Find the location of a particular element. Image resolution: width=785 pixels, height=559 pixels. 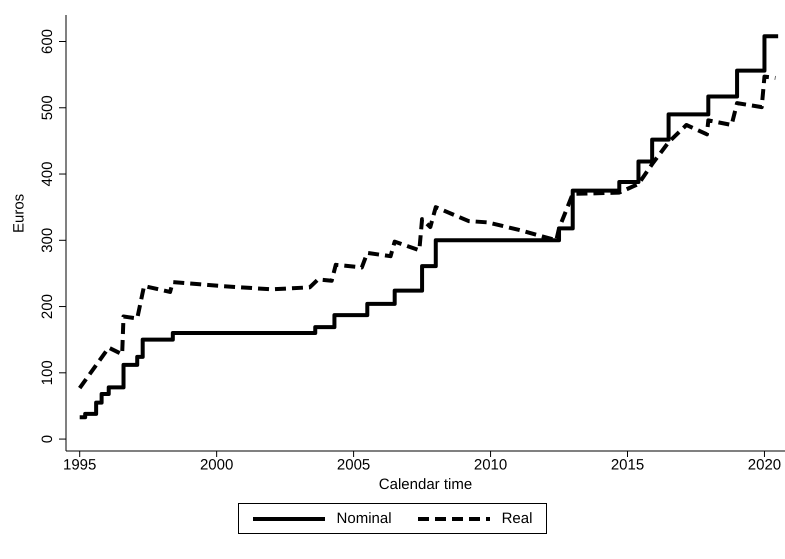

x-tick-label: 1995 is located at coordinates (79, 465).